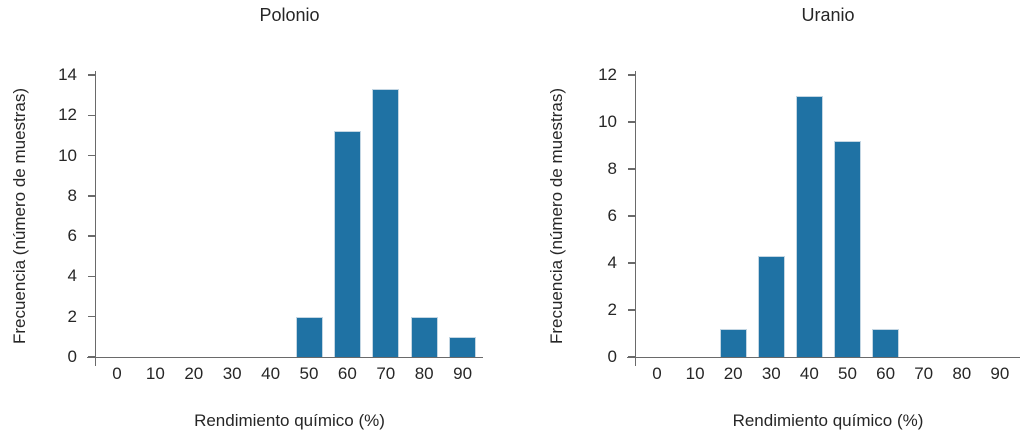 Image resolution: width=1023 pixels, height=443 pixels. I want to click on y-tick-label: 14, so click(67, 74).